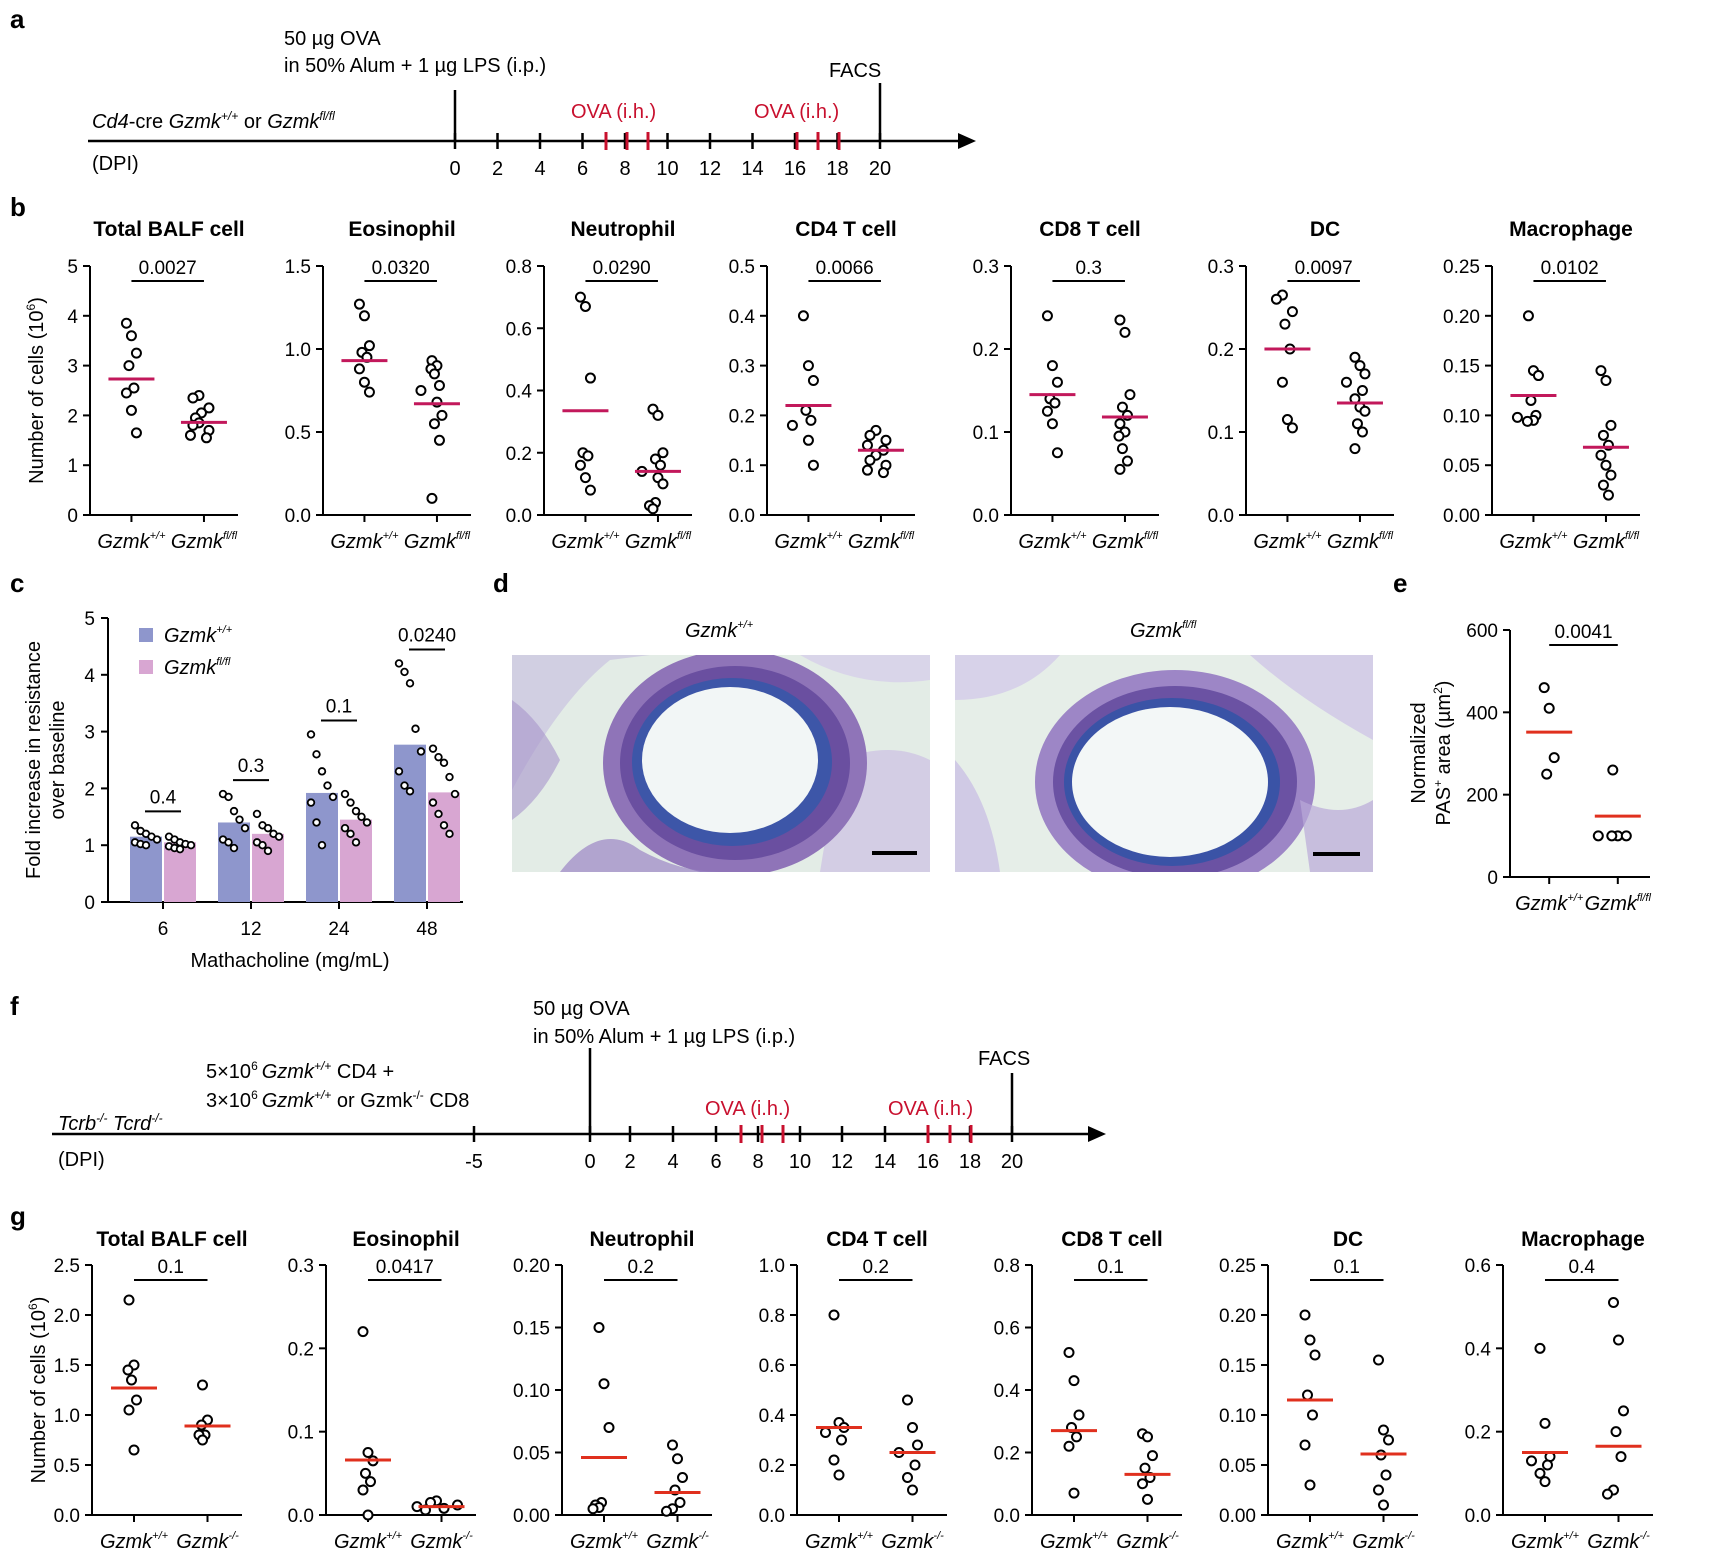 The height and width of the screenshot is (1568, 1718). What do you see at coordinates (1007, 1454) in the screenshot?
I see `y-tick-label: 0.2` at bounding box center [1007, 1454].